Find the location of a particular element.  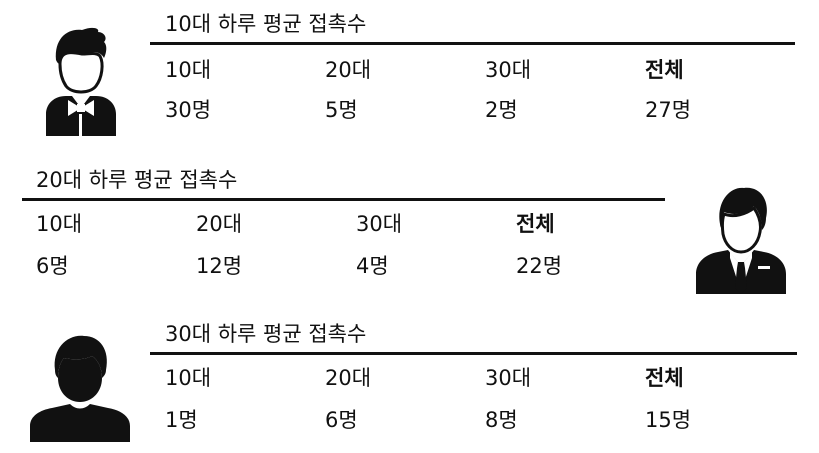

value-30s: 2명 is located at coordinates (501, 110).